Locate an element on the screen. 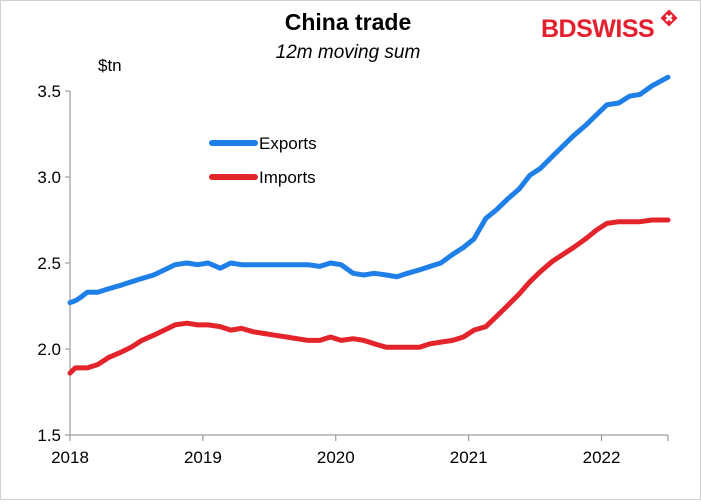 This screenshot has width=701, height=504. y-tick-label: 3.0 is located at coordinates (49, 177).